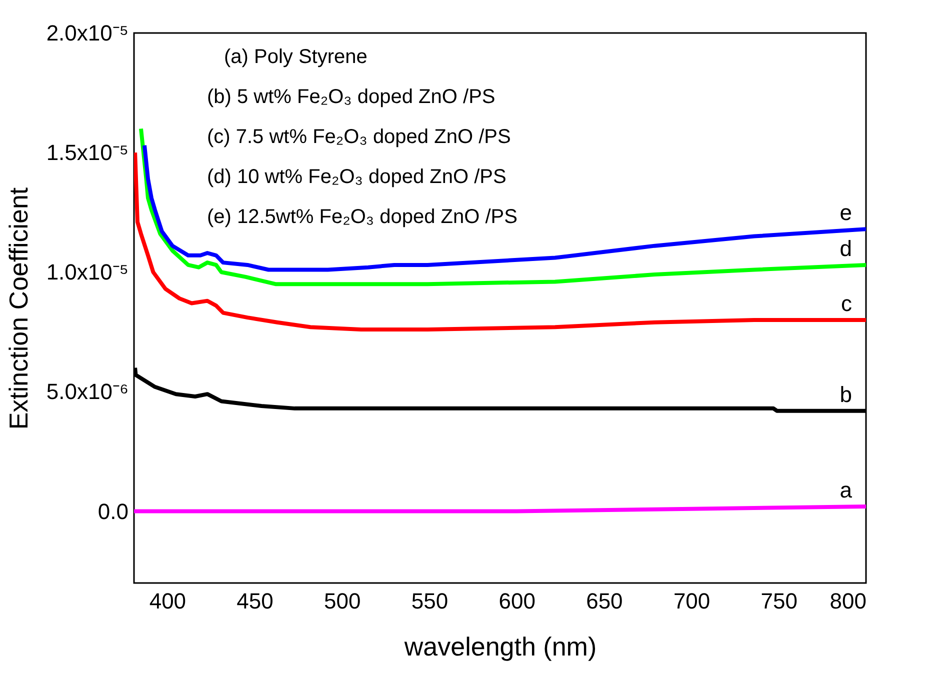 This screenshot has width=935, height=681. What do you see at coordinates (18, 308) in the screenshot?
I see `y-axis-title: Extinction Coefficient` at bounding box center [18, 308].